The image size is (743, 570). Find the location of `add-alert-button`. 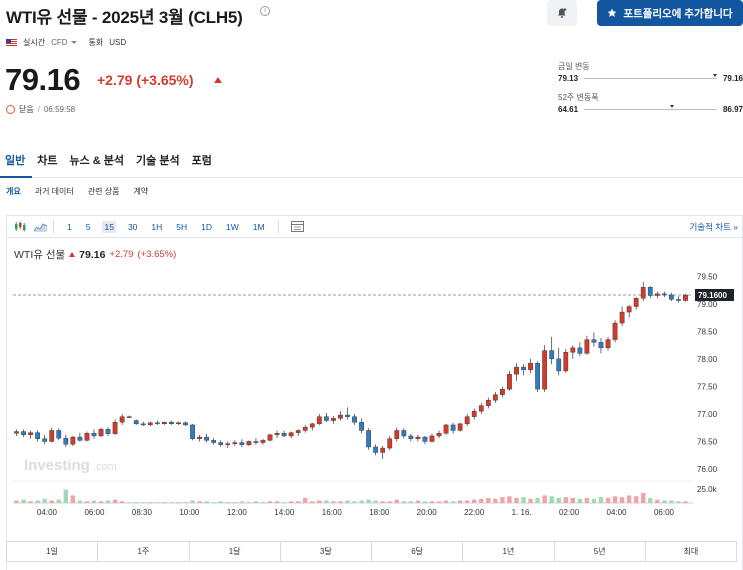

add-alert-button is located at coordinates (562, 13).